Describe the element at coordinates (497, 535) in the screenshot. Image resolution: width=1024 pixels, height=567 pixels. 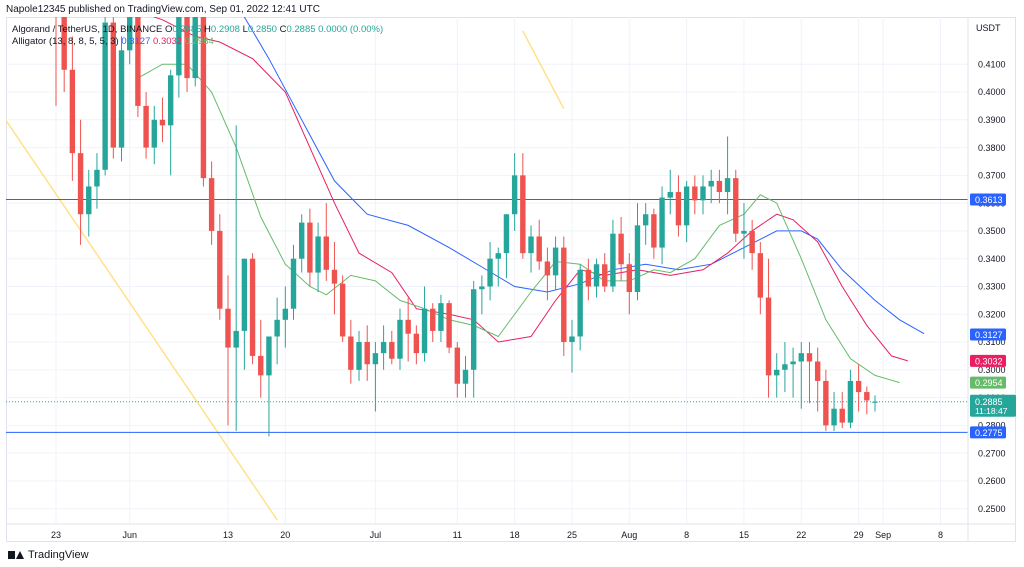
I see `time-axis: 23 Jun 13 20 Jul 11 18 25 Aug 8 15 22 29 Sep 8` at that location.